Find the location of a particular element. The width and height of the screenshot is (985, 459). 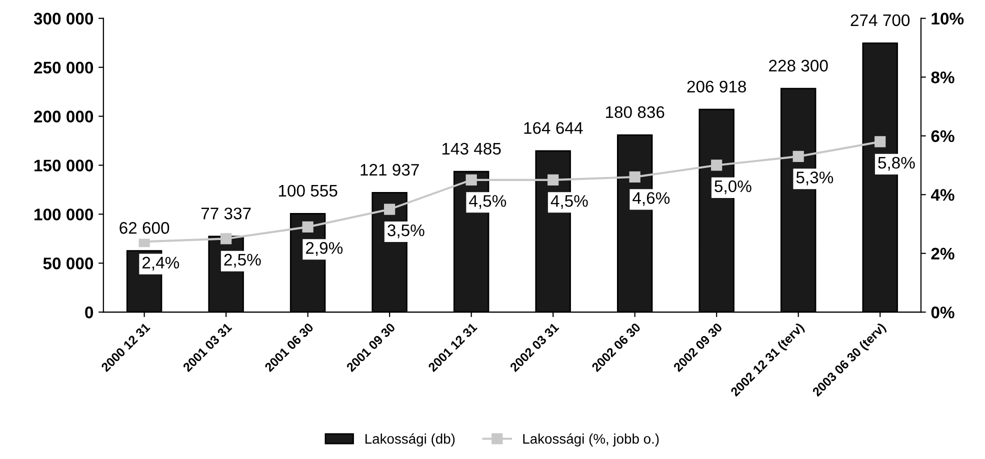

y2-tick-label: 8% is located at coordinates (942, 78).